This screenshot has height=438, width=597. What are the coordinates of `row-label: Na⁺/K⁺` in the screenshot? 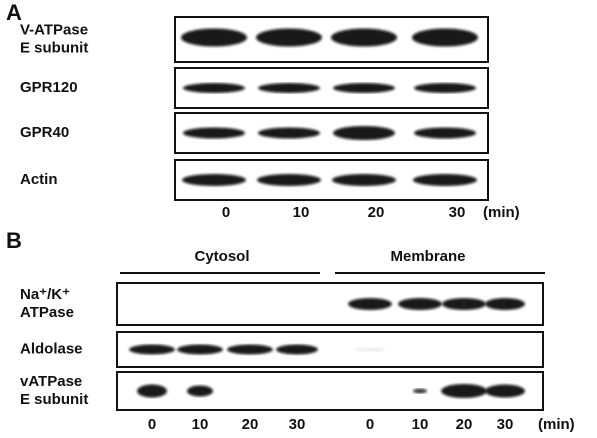 It's located at (45, 294).